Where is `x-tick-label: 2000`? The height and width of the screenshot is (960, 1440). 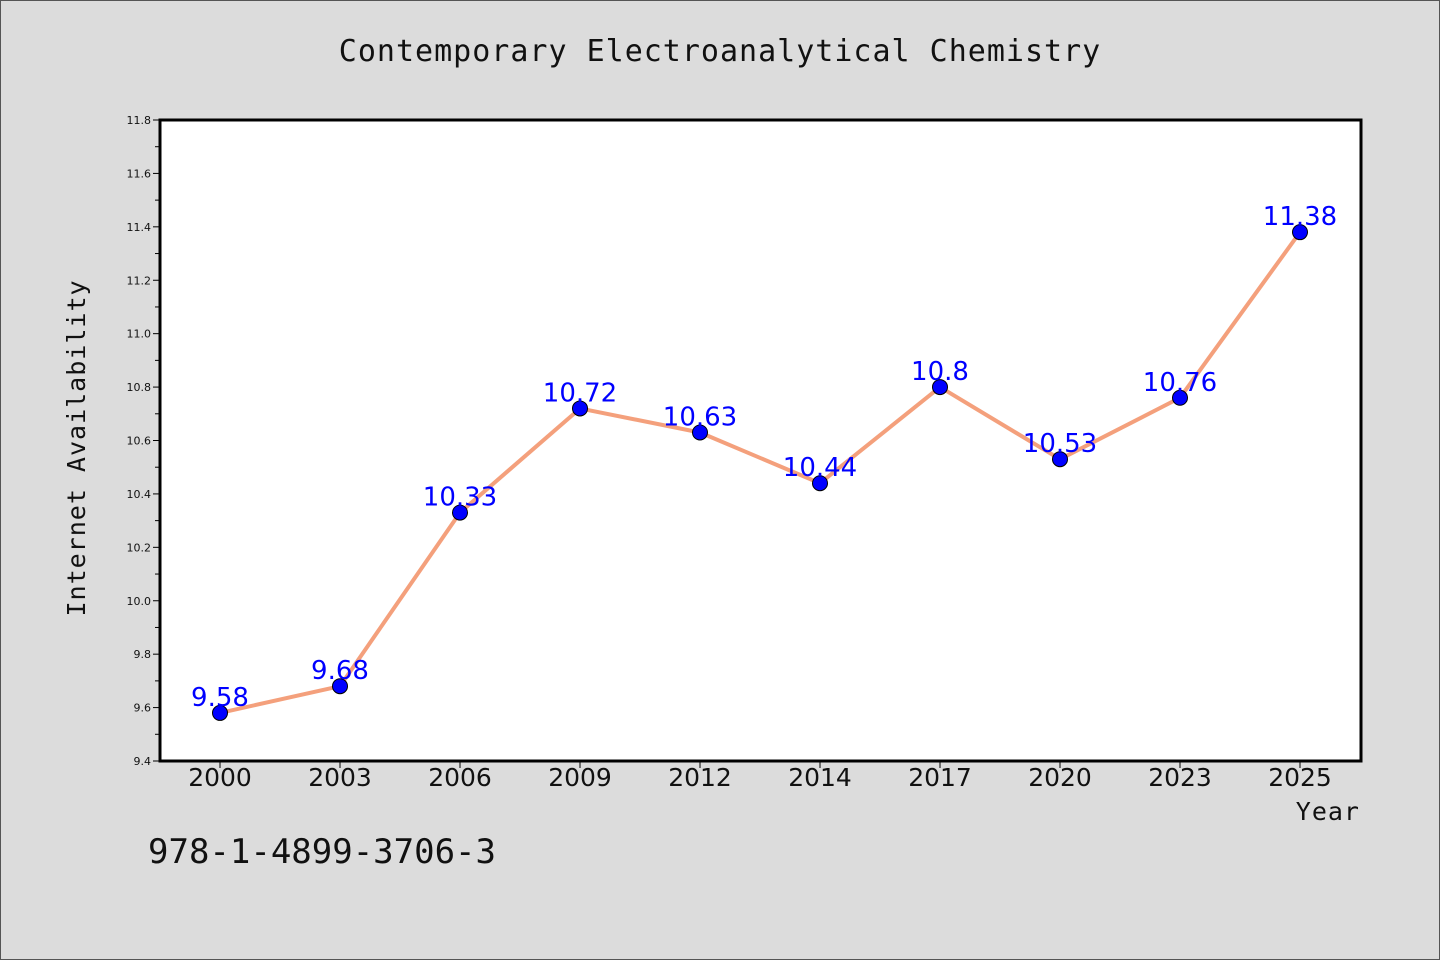
x-tick-label: 2000 is located at coordinates (220, 777).